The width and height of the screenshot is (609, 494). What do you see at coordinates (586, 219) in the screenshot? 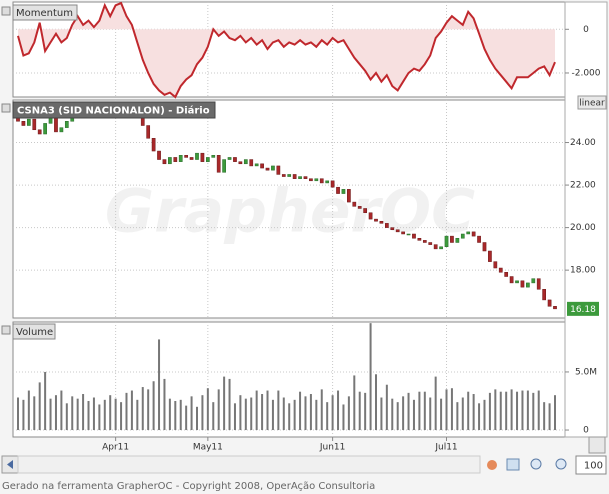
I see `axis-strip` at bounding box center [586, 219].